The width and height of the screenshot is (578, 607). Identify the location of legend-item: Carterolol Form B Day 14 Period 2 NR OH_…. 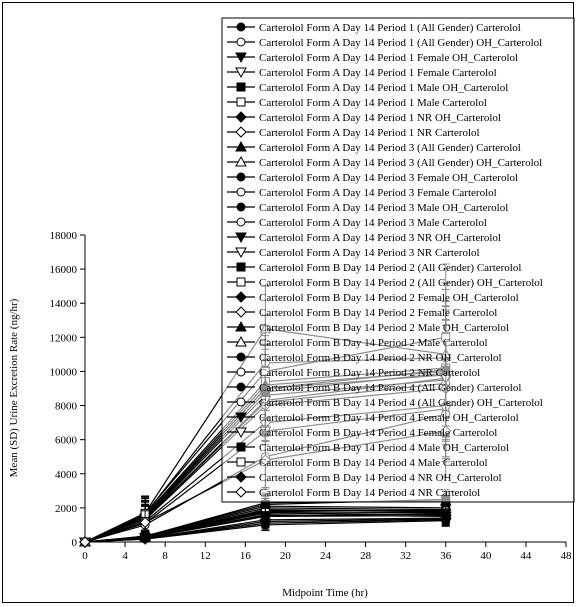
(364, 358).